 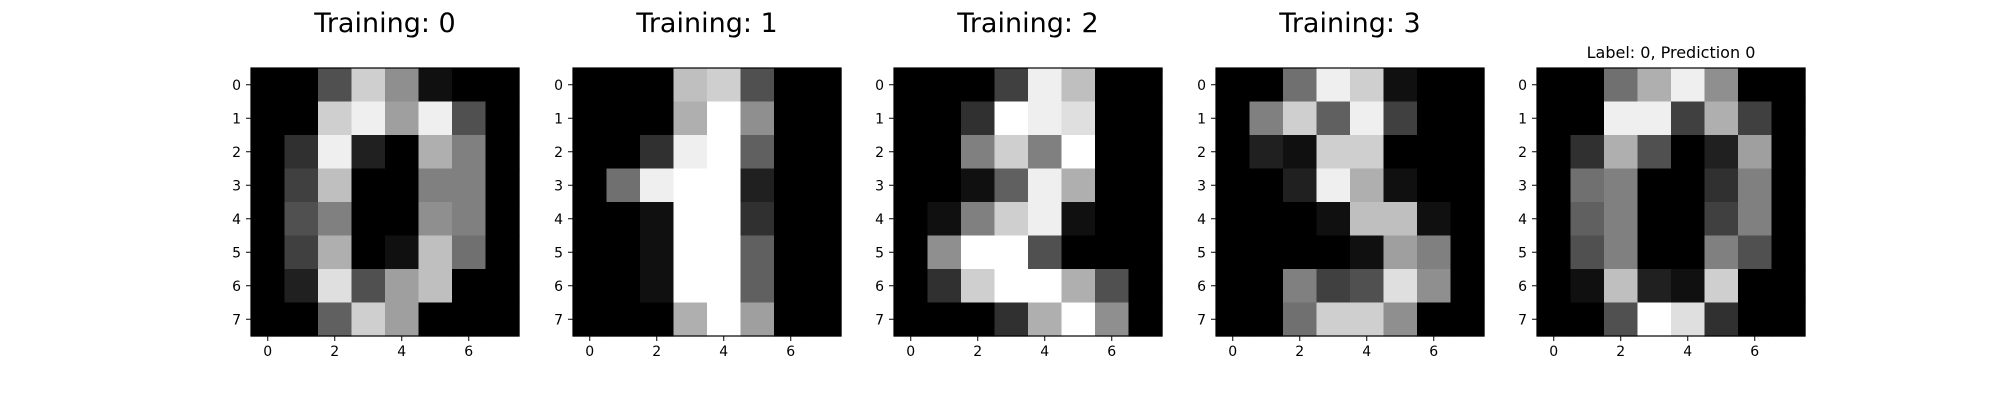 What do you see at coordinates (1078, 85) in the screenshot?
I see `pixel-cell-r0-c5` at bounding box center [1078, 85].